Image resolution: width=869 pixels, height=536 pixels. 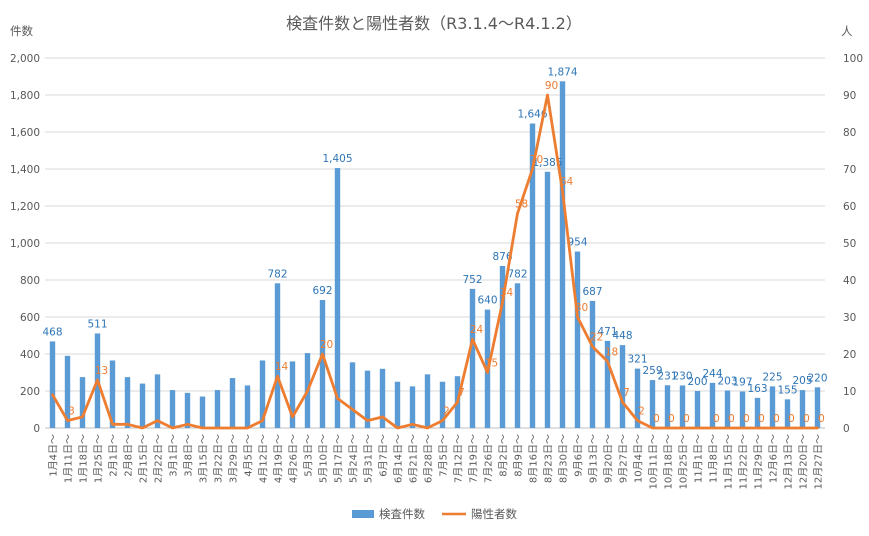 I want to click on x-axis-tick-label: 10月18日～, so click(x=669, y=461).